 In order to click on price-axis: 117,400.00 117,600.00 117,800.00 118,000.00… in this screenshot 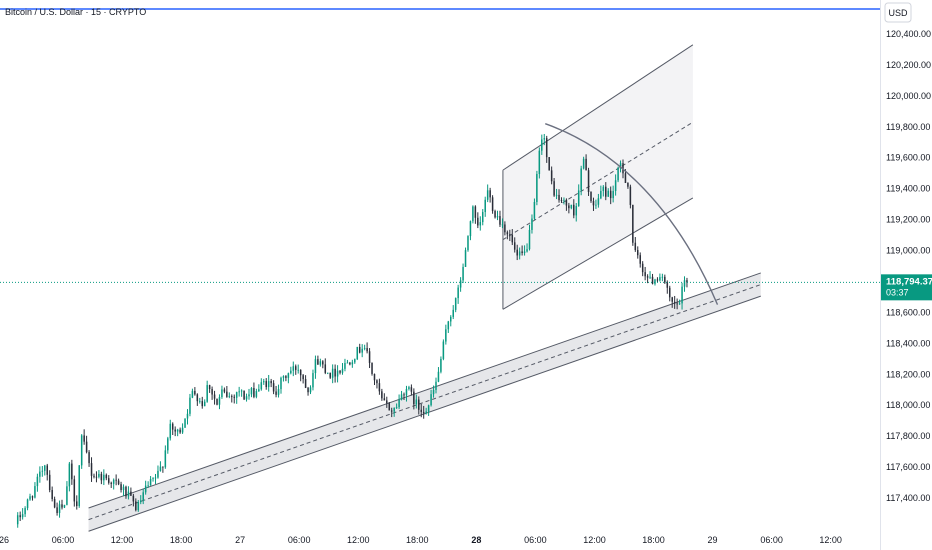, I will do `click(908, 266)`.